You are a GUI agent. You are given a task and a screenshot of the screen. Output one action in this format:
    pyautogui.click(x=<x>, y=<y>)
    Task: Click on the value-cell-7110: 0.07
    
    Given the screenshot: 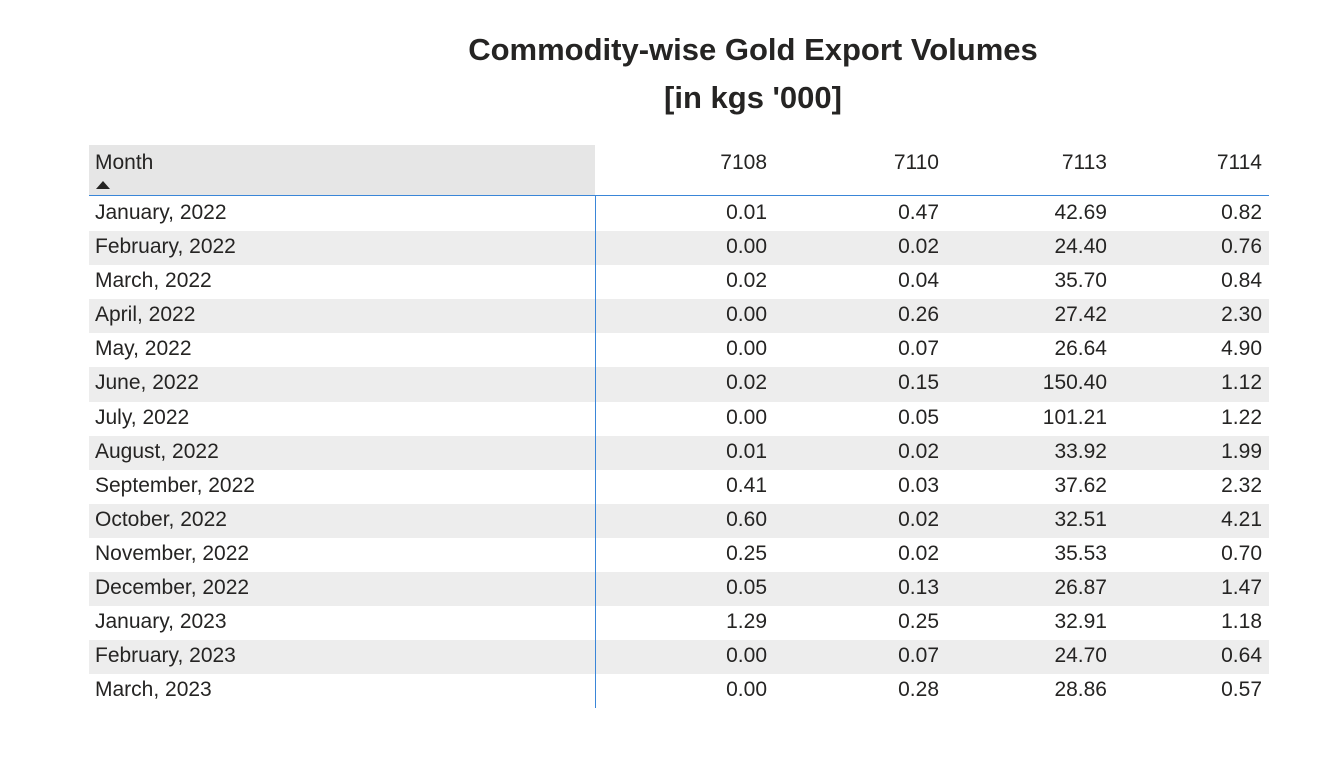 What is the action you would take?
    pyautogui.click(x=918, y=349)
    